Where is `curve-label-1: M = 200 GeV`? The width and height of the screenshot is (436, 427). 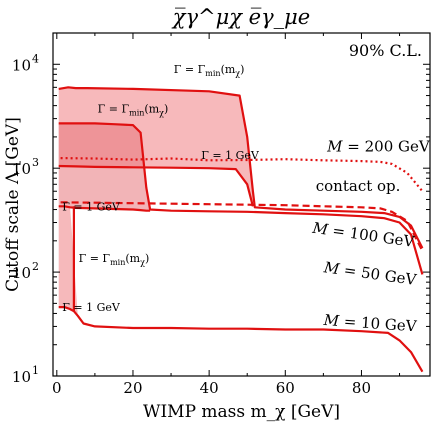 curve-label-1: M = 200 GeV is located at coordinates (378, 146).